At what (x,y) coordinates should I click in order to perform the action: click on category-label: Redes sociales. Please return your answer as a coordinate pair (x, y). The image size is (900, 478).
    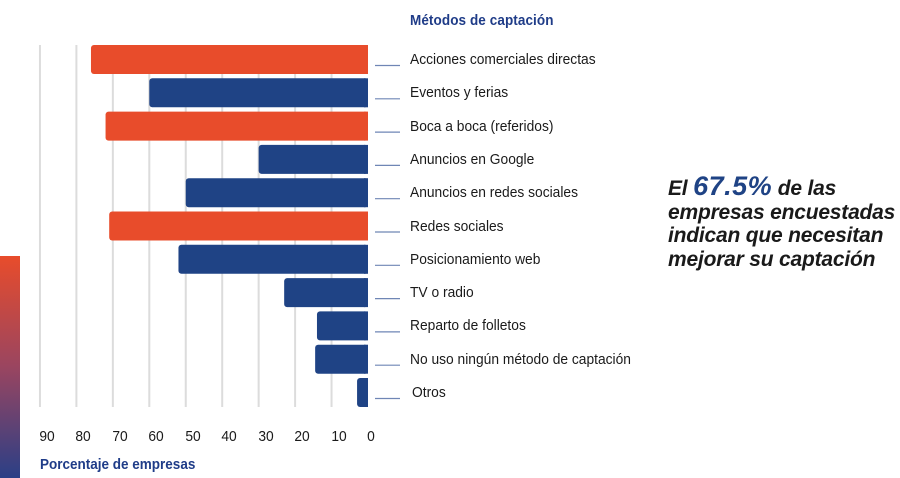
    Looking at the image, I should click on (457, 226).